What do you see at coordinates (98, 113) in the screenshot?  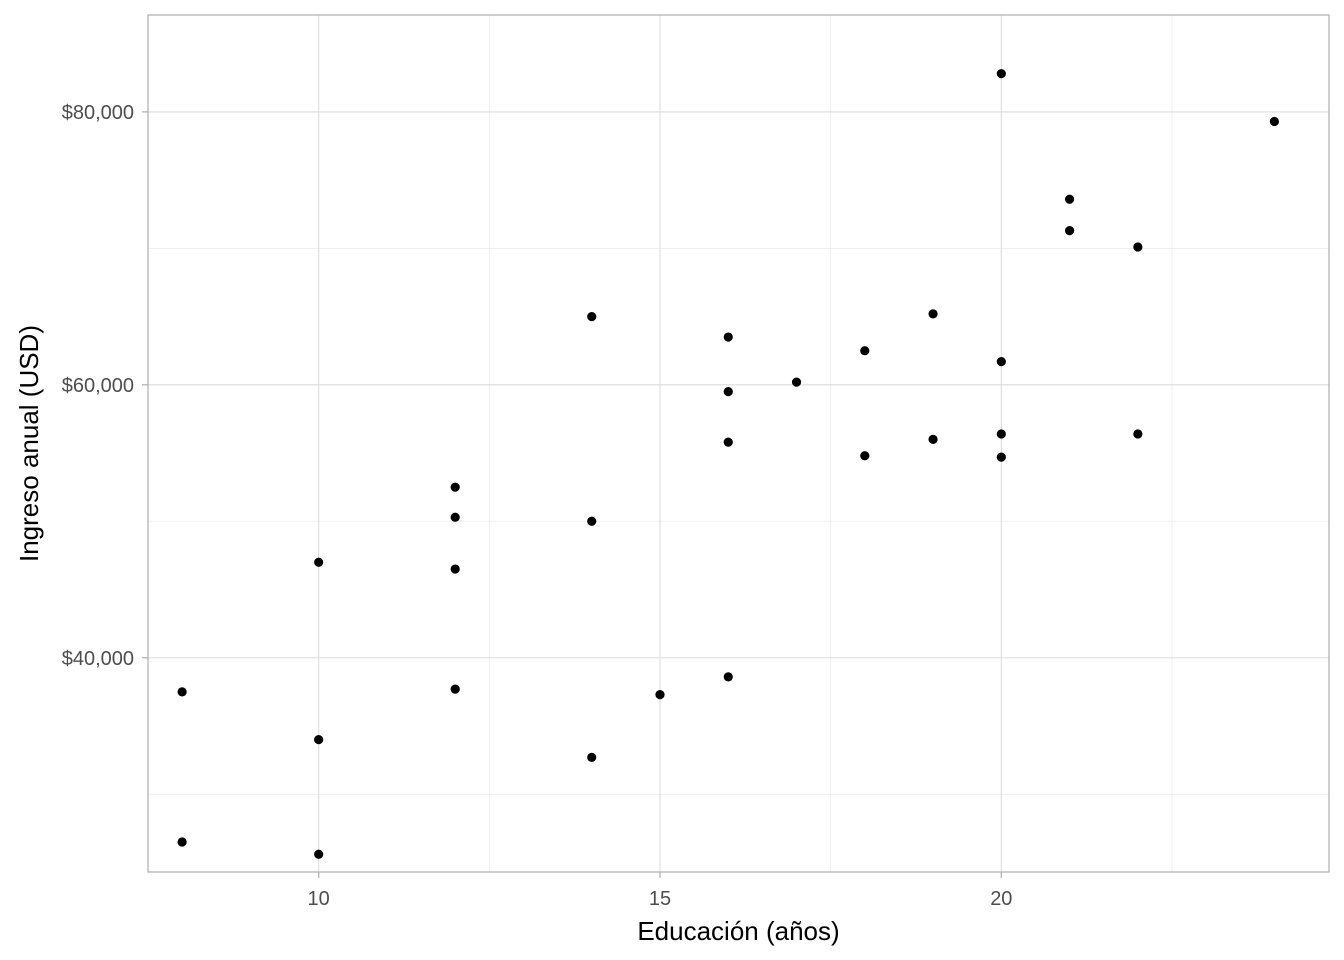 I see `y-tick-label: $80,000` at bounding box center [98, 113].